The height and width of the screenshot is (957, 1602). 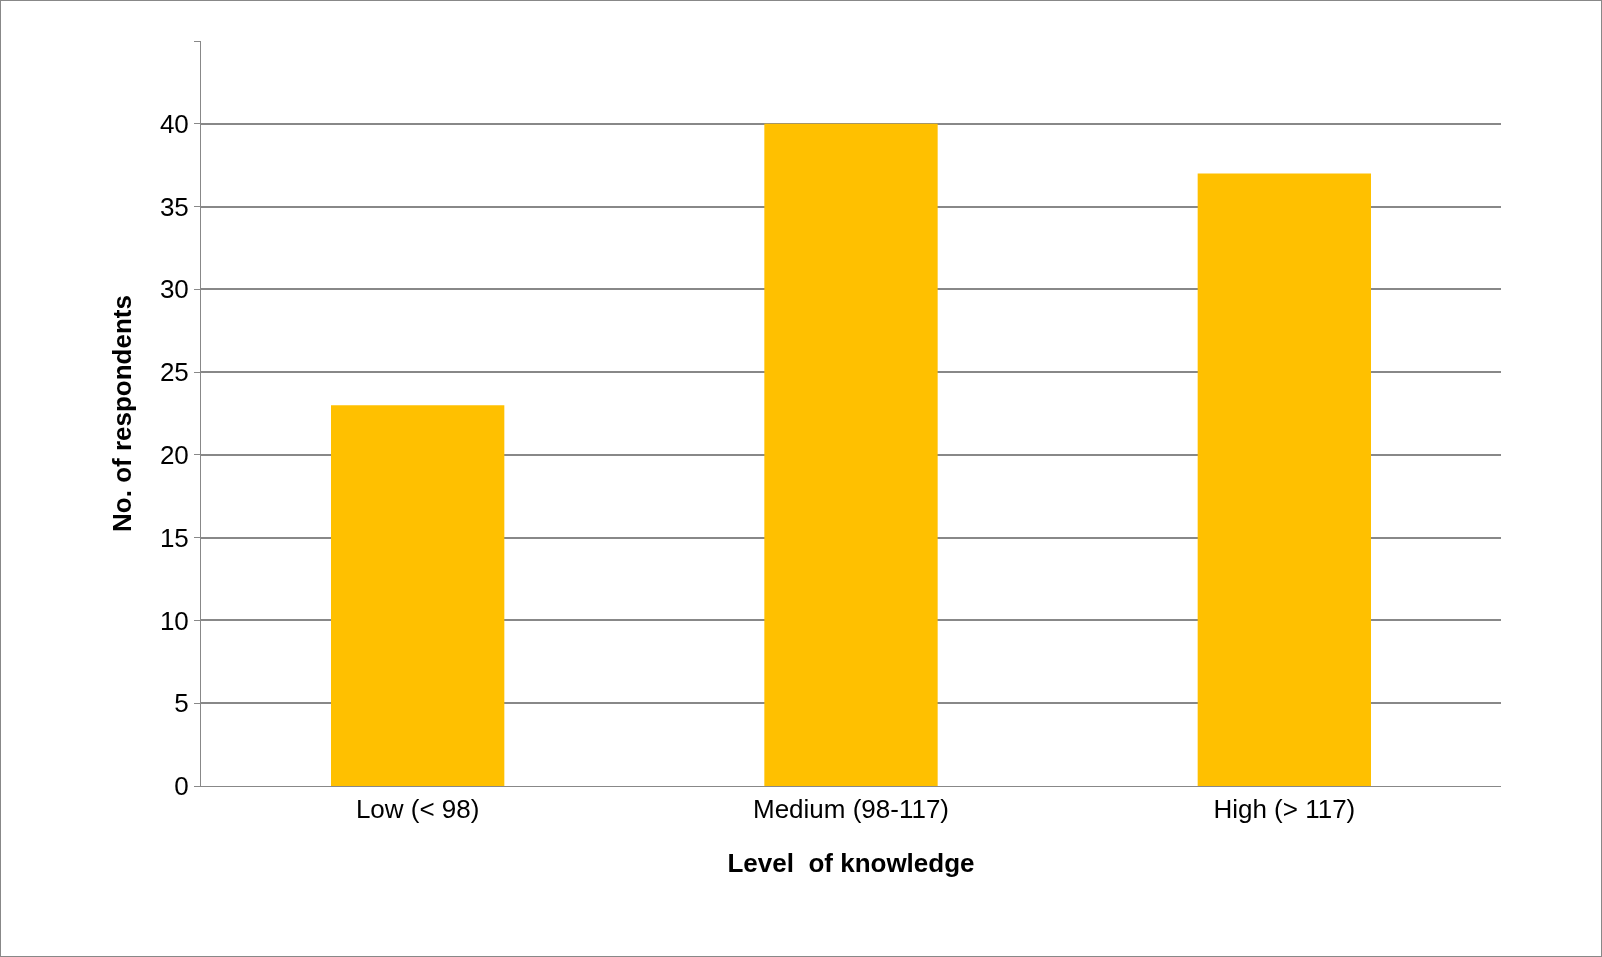 What do you see at coordinates (181, 786) in the screenshot?
I see `y-tick-label: 0` at bounding box center [181, 786].